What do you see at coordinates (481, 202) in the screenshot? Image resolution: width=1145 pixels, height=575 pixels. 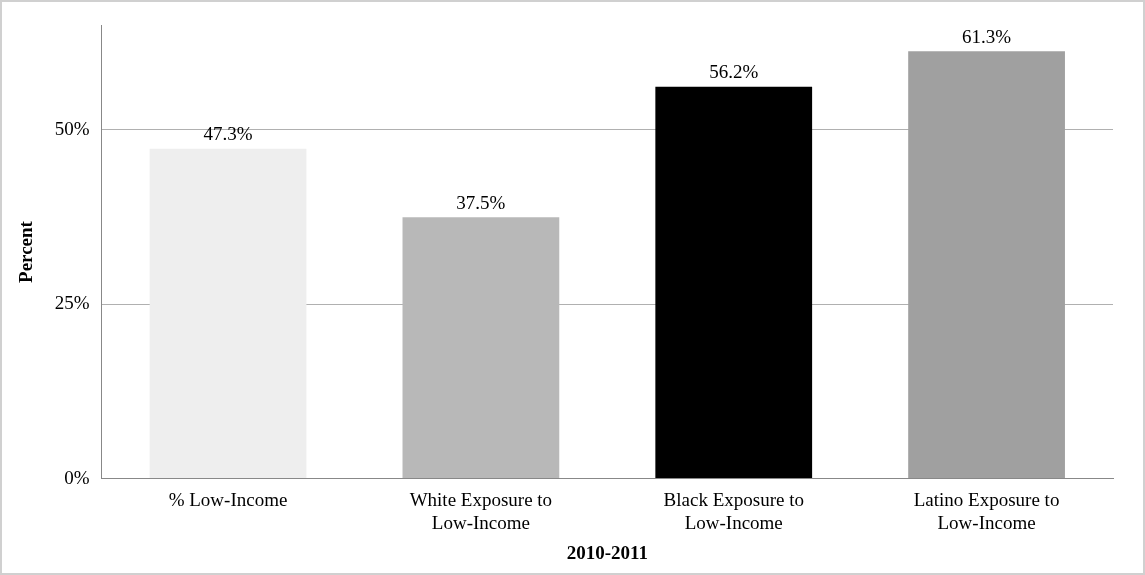 I see `data-label: 37.5%` at bounding box center [481, 202].